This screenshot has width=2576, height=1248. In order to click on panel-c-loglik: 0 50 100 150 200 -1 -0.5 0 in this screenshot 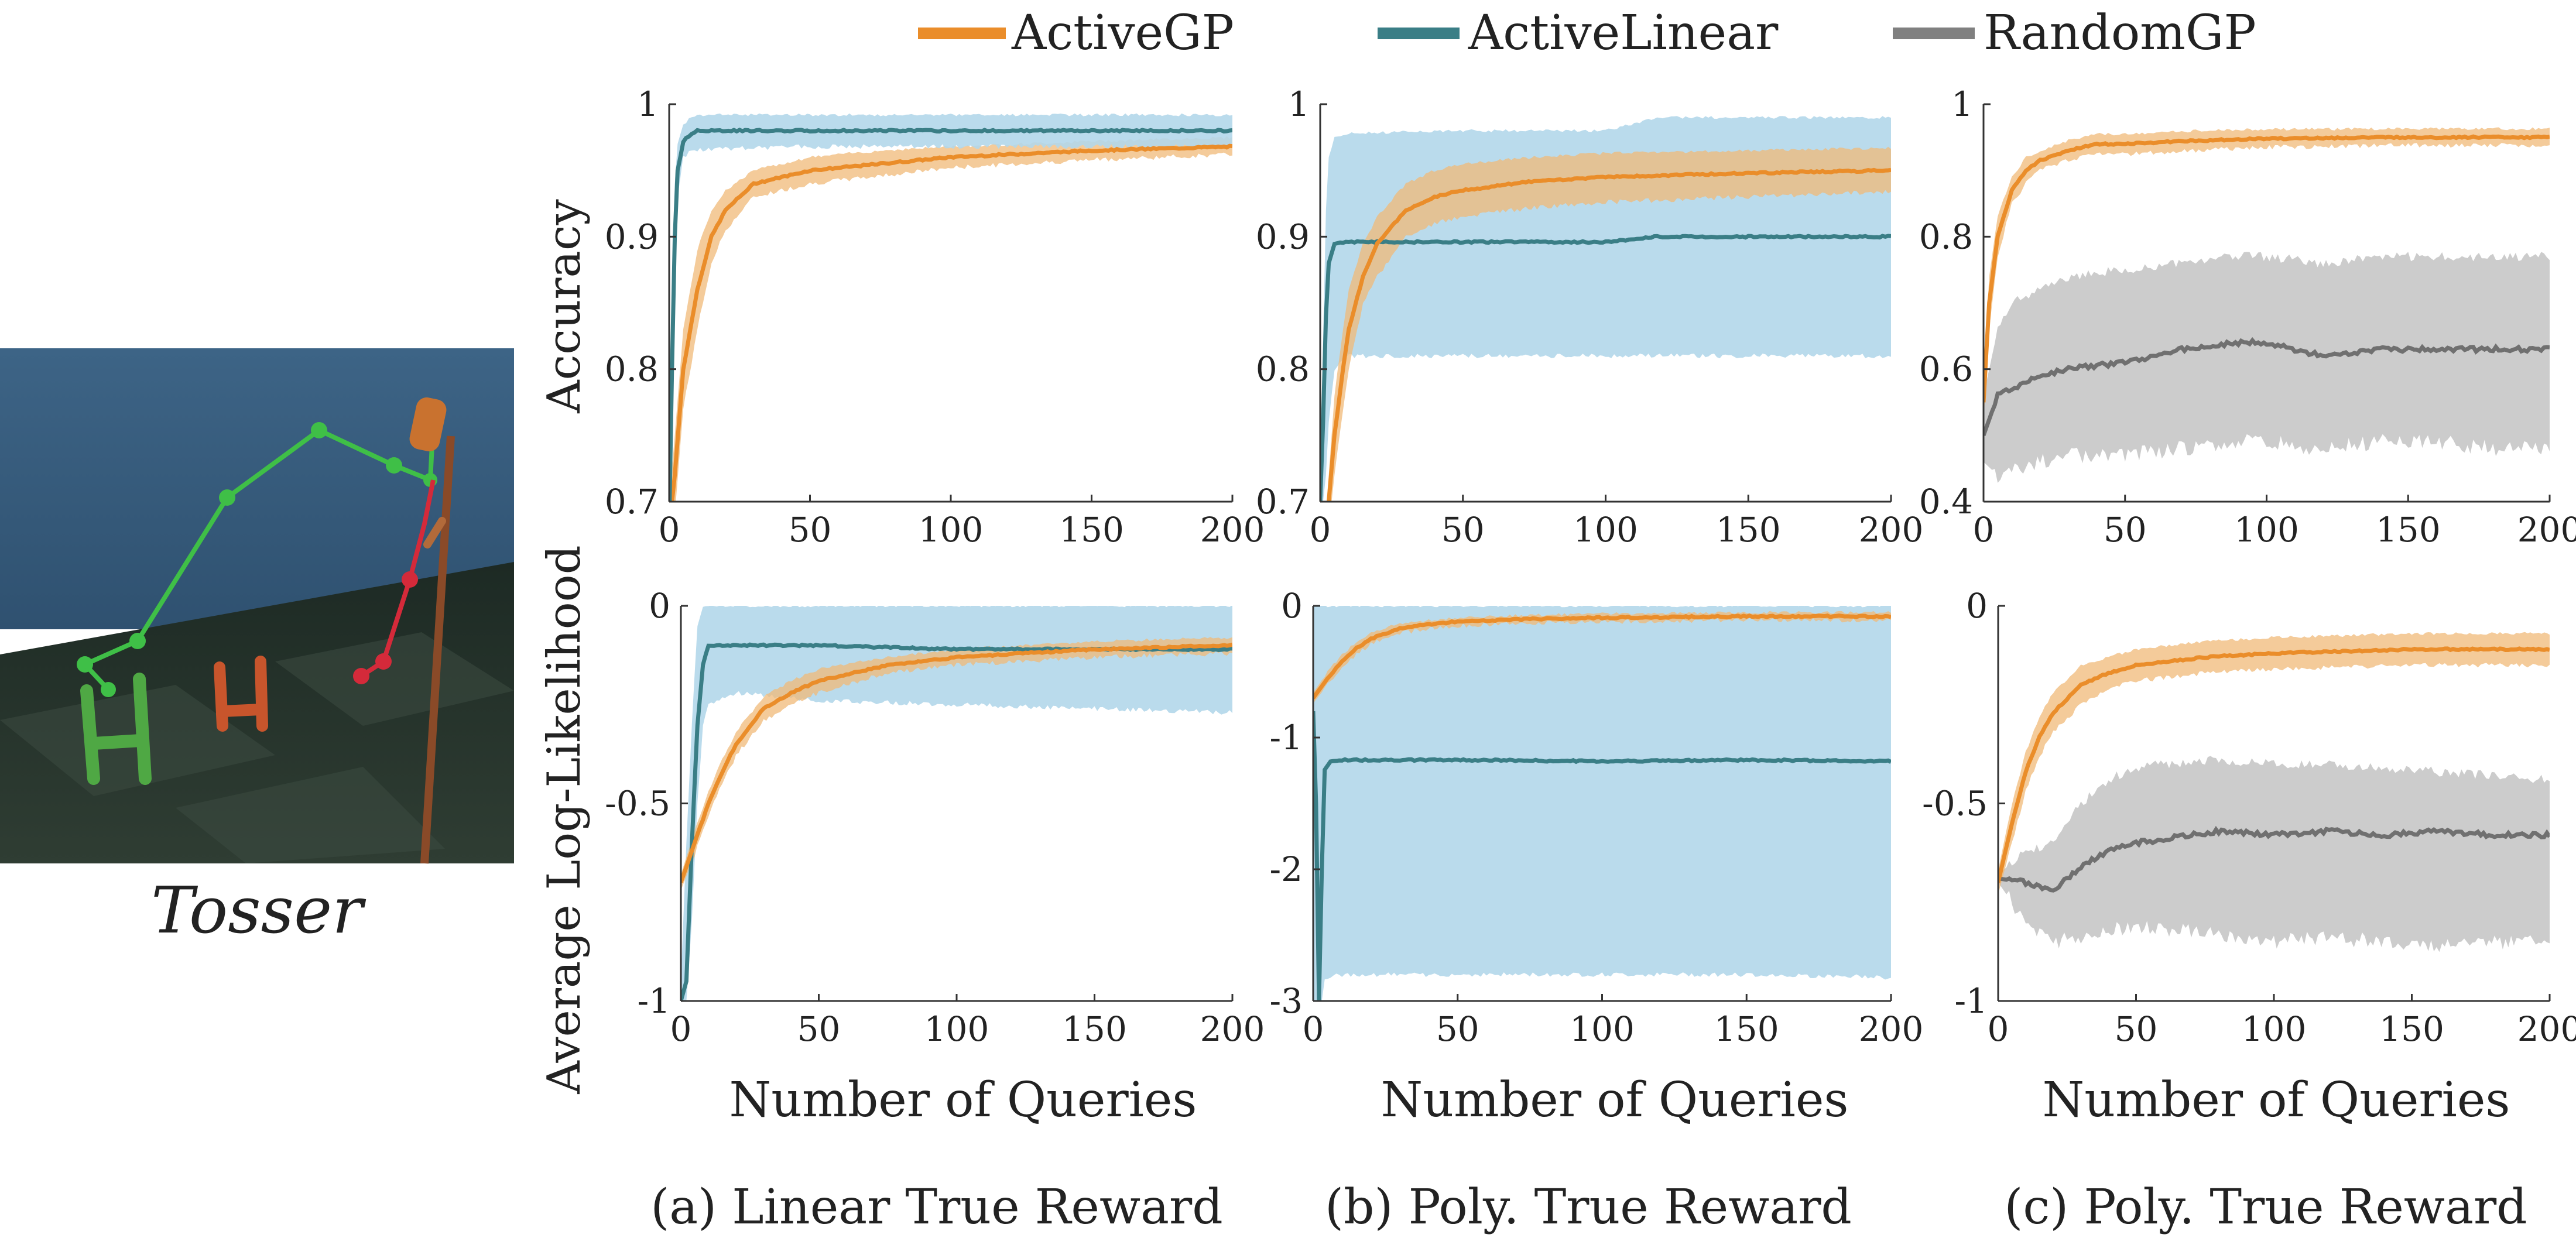, I will do `click(2249, 817)`.